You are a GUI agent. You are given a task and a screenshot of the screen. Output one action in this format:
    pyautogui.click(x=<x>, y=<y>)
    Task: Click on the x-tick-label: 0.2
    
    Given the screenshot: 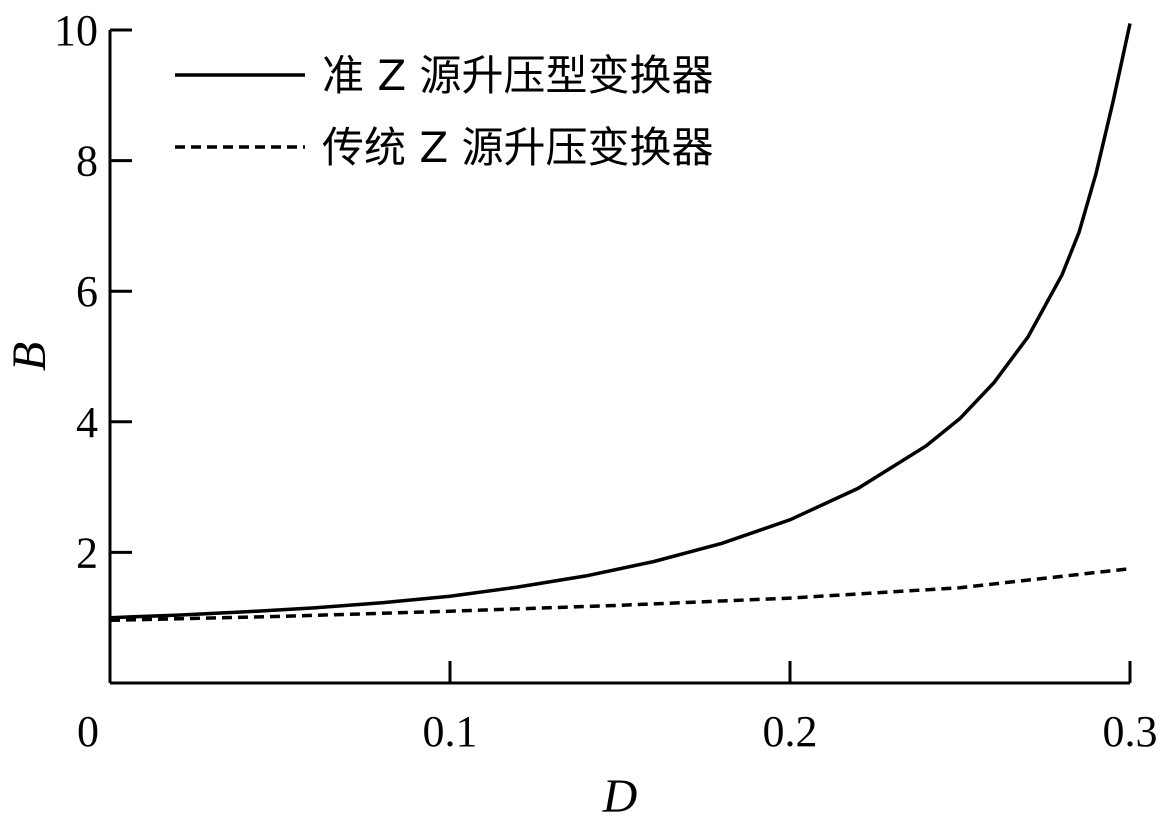 What is the action you would take?
    pyautogui.click(x=790, y=731)
    